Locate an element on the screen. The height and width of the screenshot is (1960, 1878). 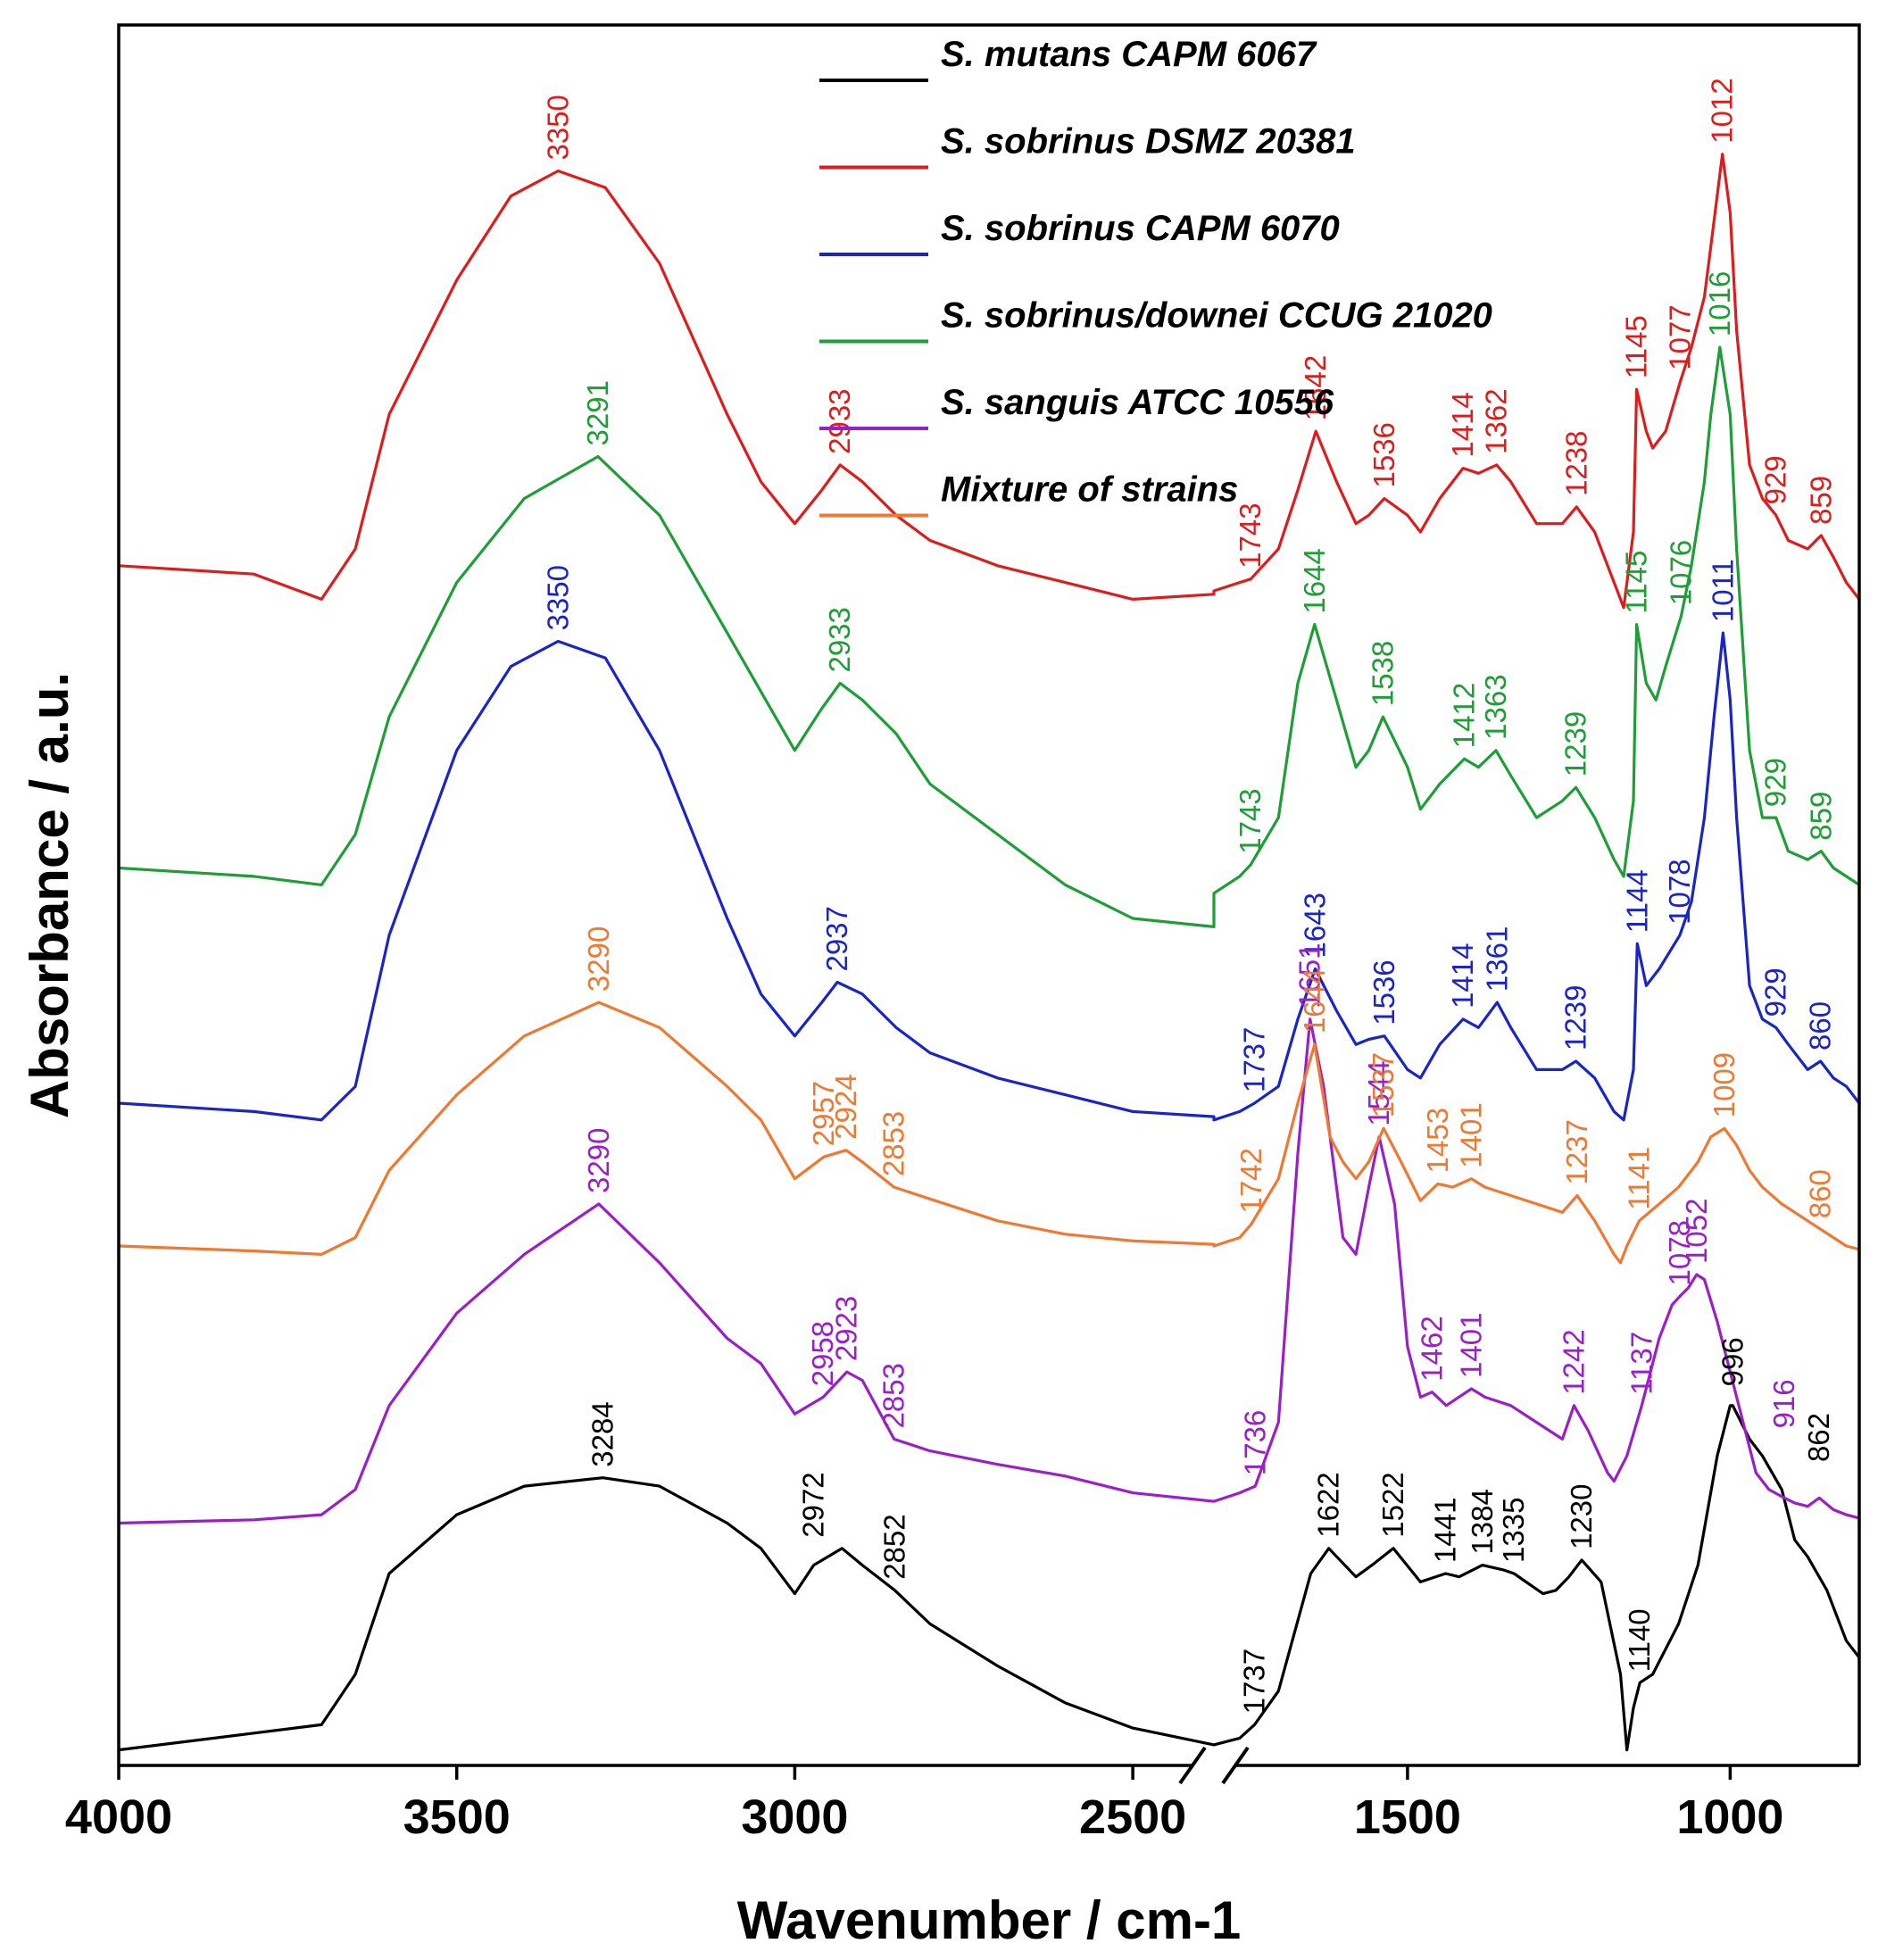
peak-label-s-mutans-capm-6067-1441: 1441 is located at coordinates (1446, 1530).